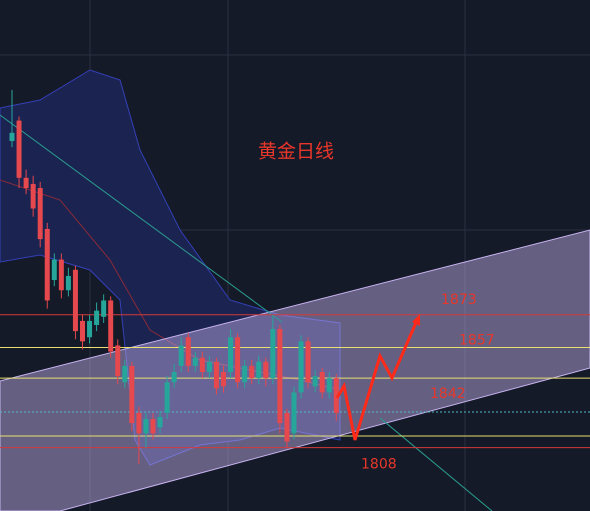  Describe the element at coordinates (416, 320) in the screenshot. I see `arrow-head` at that location.